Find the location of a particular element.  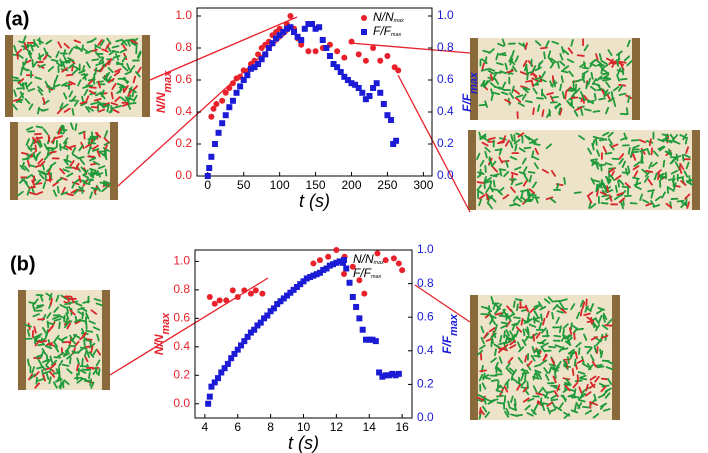

label-main: F/F is located at coordinates (447, 344).